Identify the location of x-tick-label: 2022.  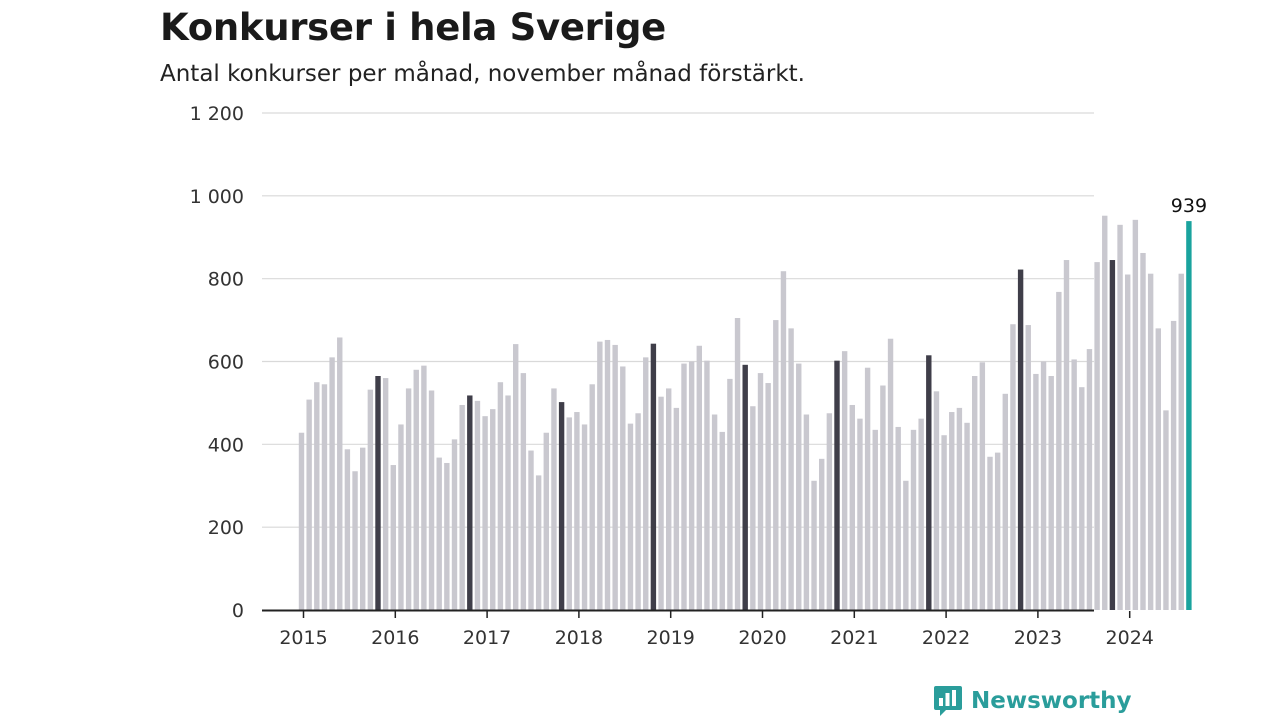
(946, 638).